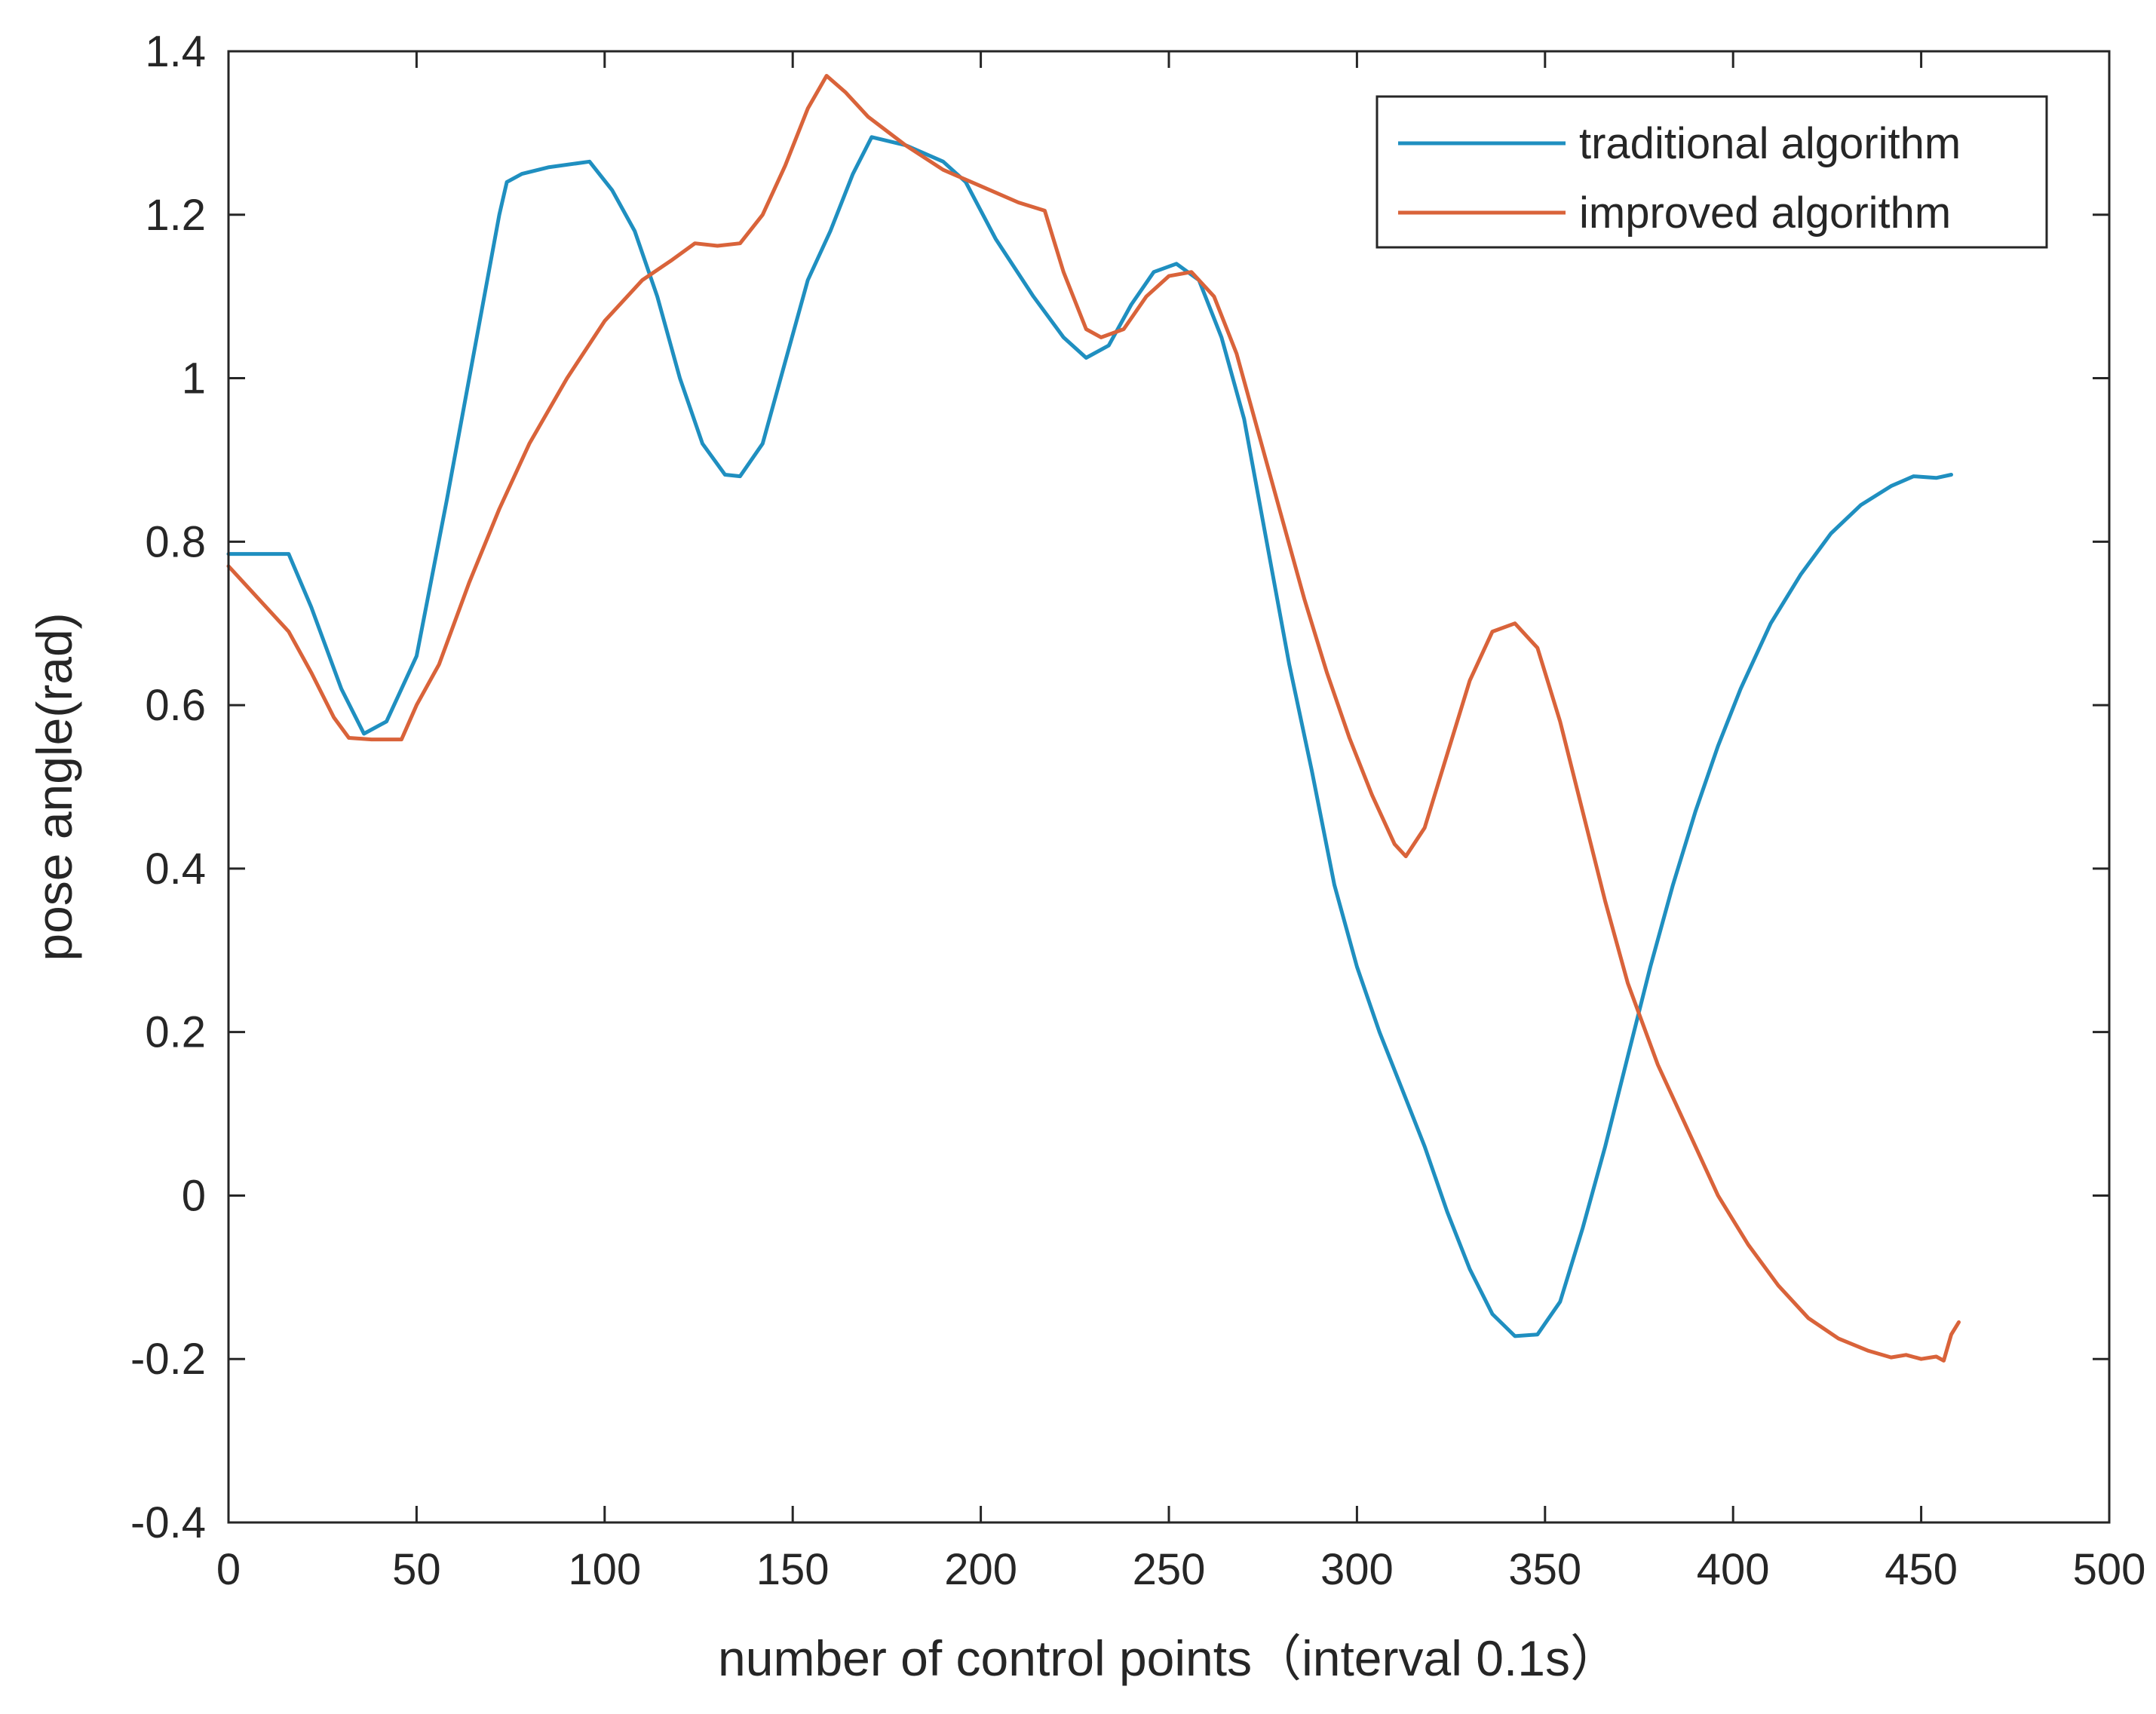 Image resolution: width=2156 pixels, height=1714 pixels. Describe the element at coordinates (1770, 143) in the screenshot. I see `legend-label-traditional: traditional algorithm` at that location.